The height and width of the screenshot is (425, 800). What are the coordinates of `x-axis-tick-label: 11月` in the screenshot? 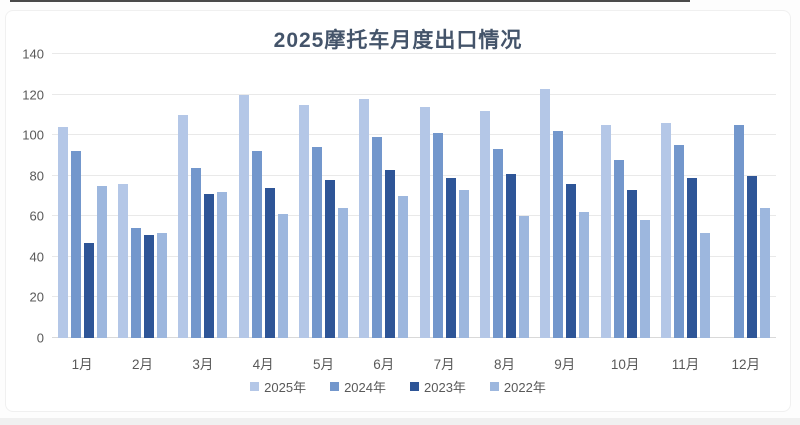 It's located at (685, 364).